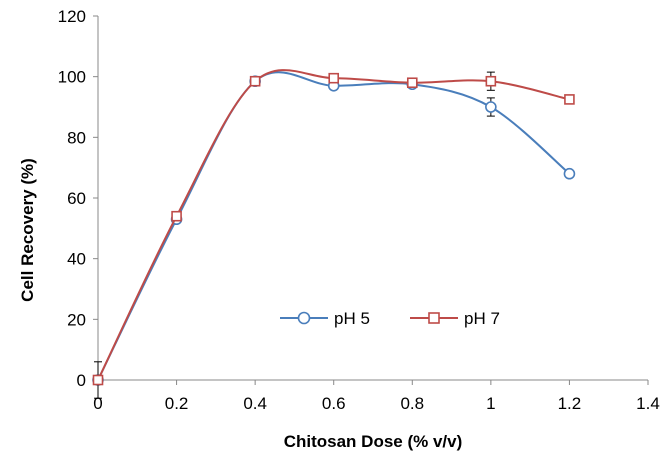 The width and height of the screenshot is (665, 460). I want to click on x-tick-label: 1.4, so click(648, 403).